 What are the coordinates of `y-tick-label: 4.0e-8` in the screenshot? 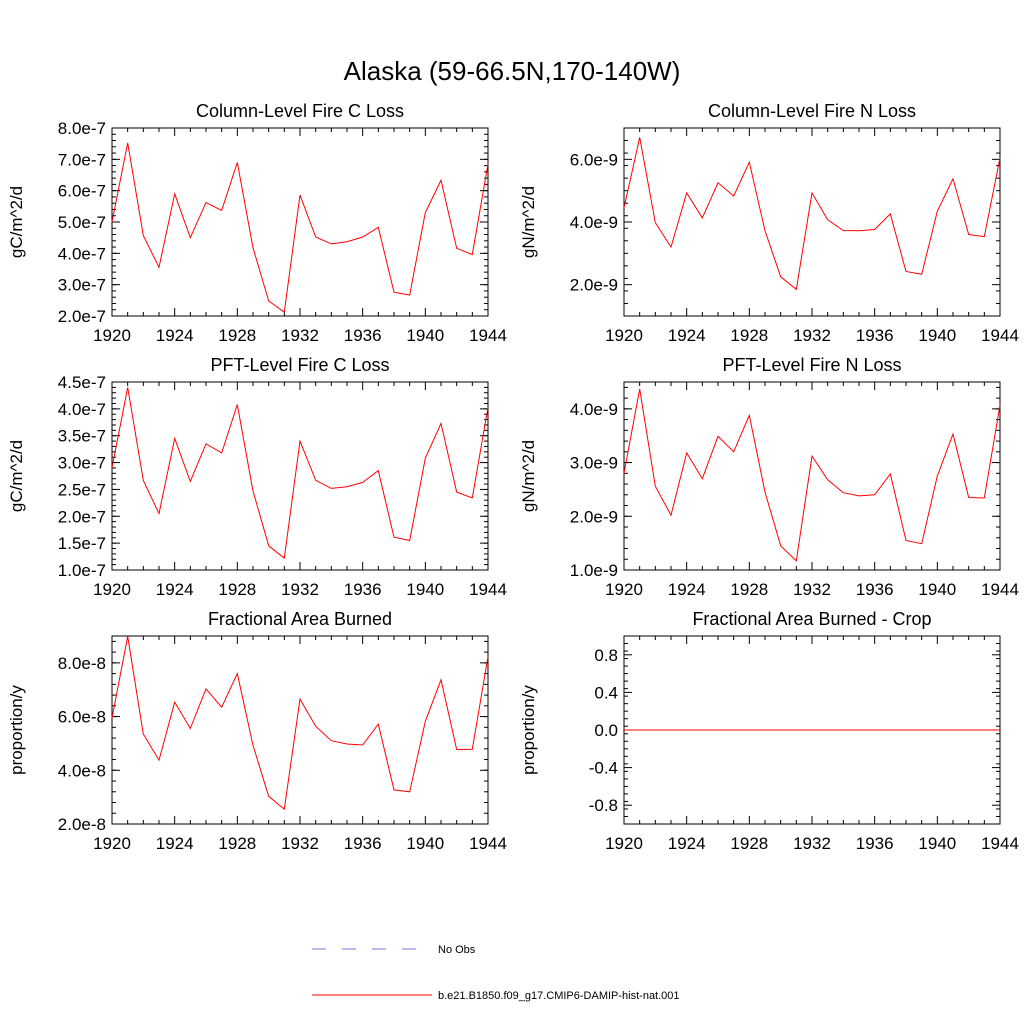 It's located at (82, 770).